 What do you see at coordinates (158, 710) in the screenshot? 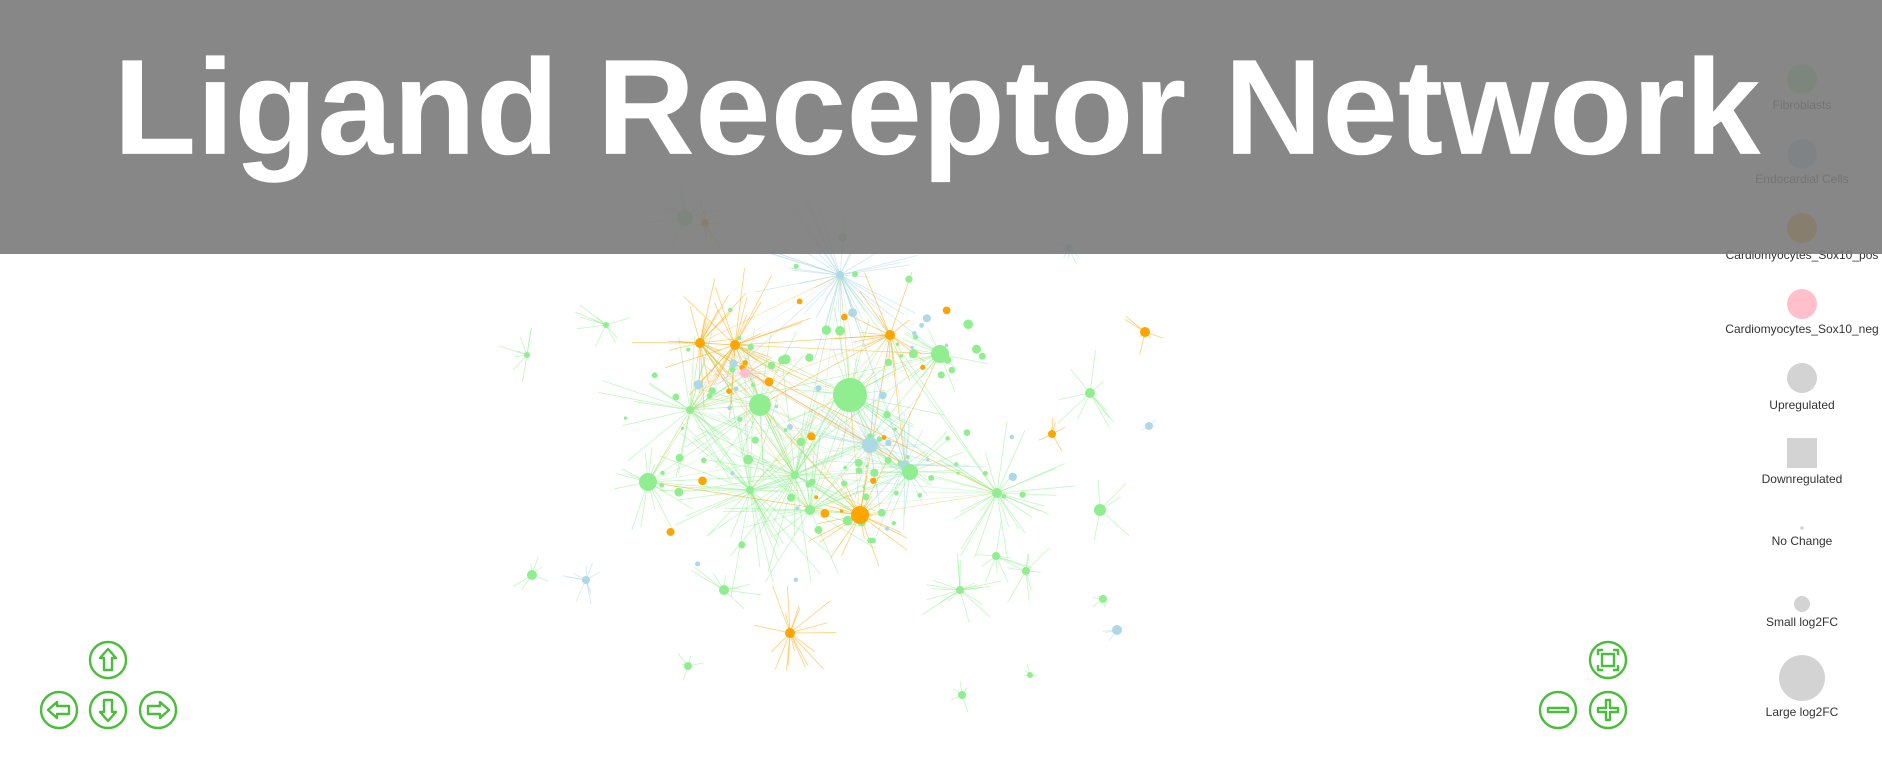
I see `pan-right-button` at bounding box center [158, 710].